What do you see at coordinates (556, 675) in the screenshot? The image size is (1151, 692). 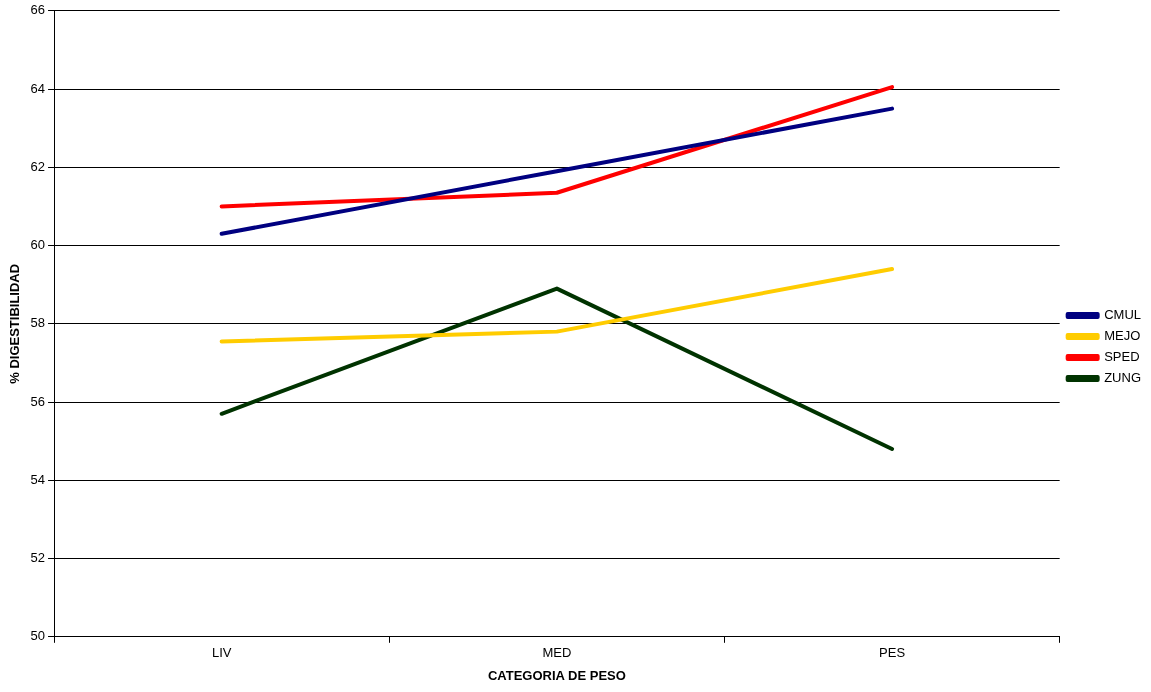 I see `x-axis-title: CATEGORIA DE PESO` at bounding box center [556, 675].